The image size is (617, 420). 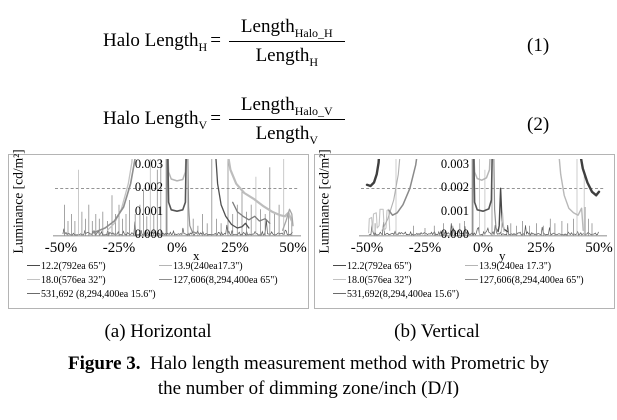 What do you see at coordinates (286, 29) in the screenshot?
I see `fraction-numerator: LengthHalo_H` at bounding box center [286, 29].